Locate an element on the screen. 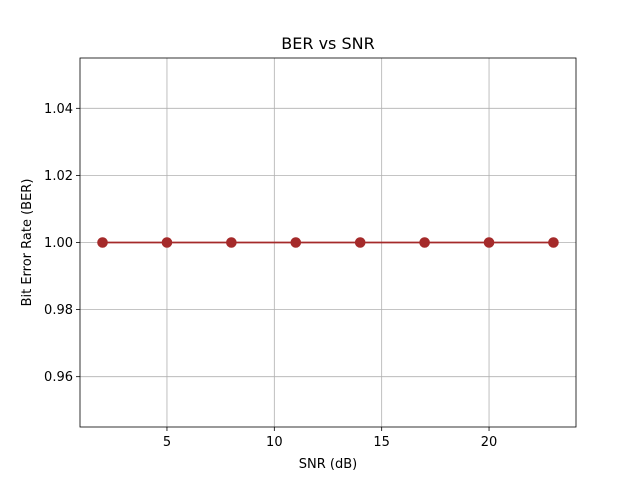 This screenshot has width=640, height=480. y-tick-label: 0.98 is located at coordinates (58, 310).